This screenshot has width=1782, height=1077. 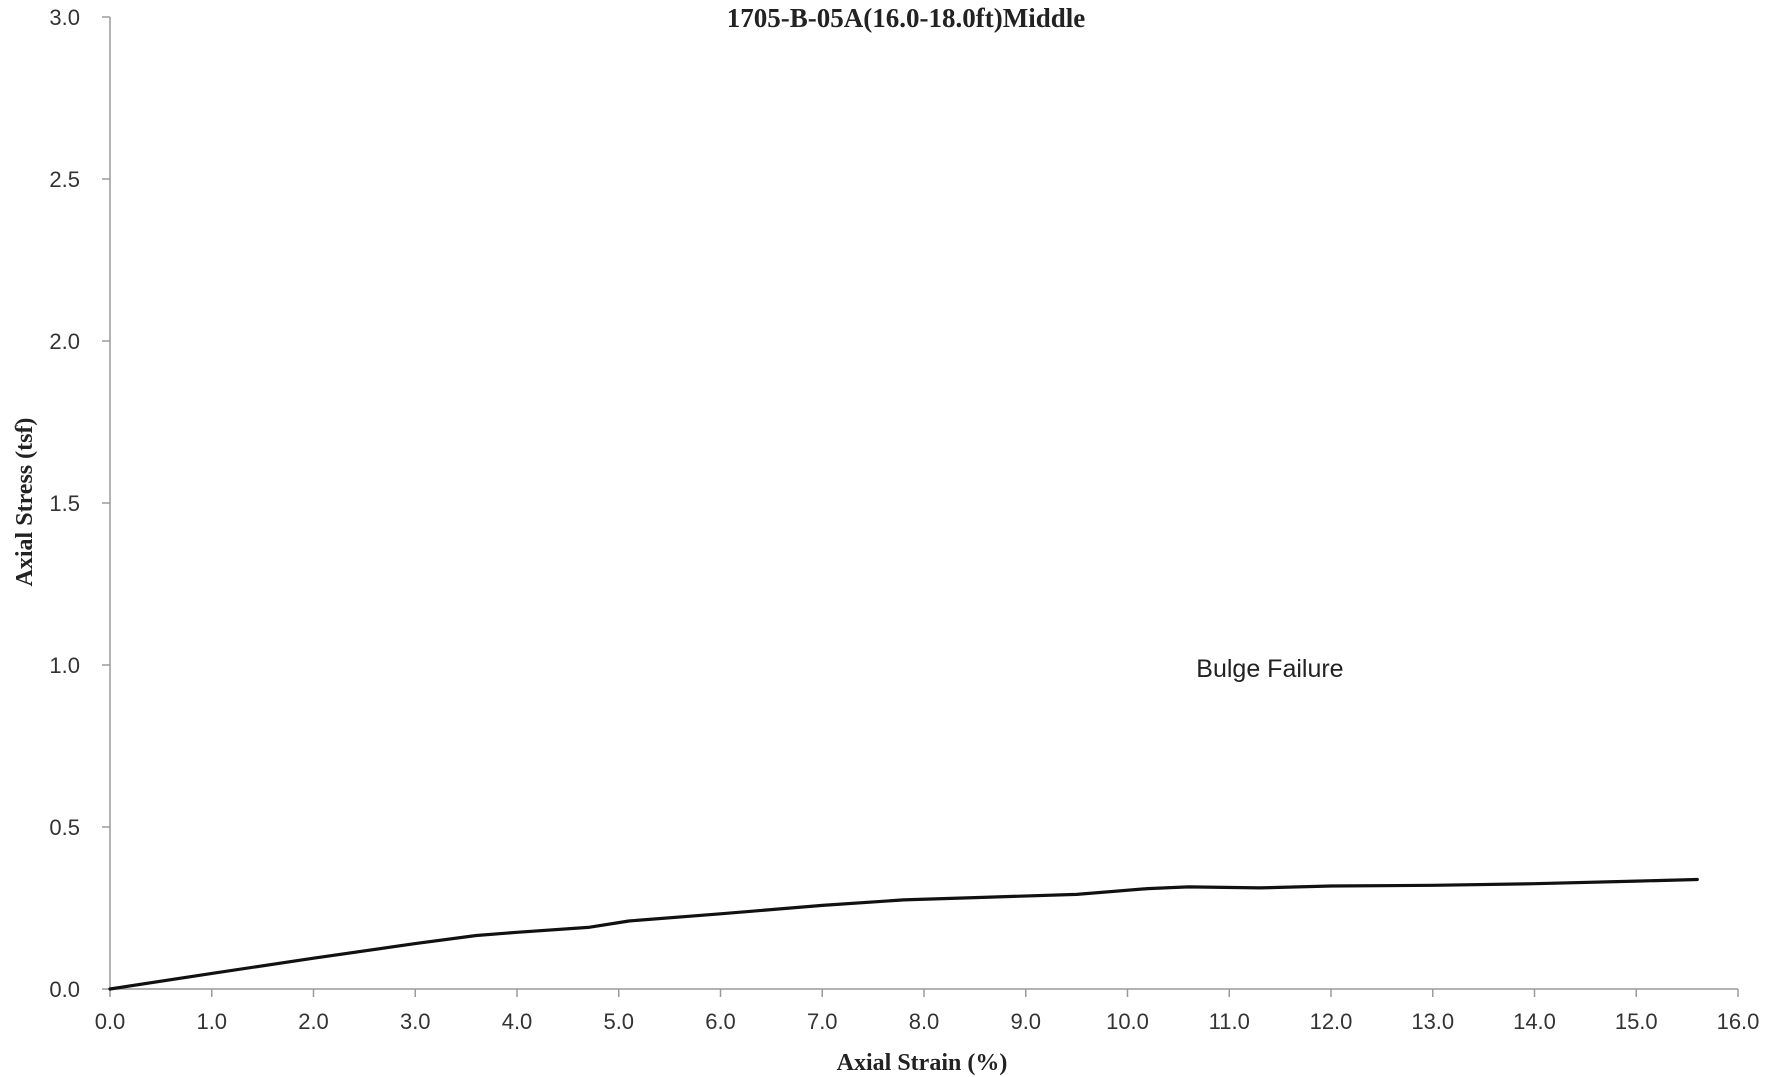 I want to click on x-tick-label: 13.0, so click(x=1432, y=1021).